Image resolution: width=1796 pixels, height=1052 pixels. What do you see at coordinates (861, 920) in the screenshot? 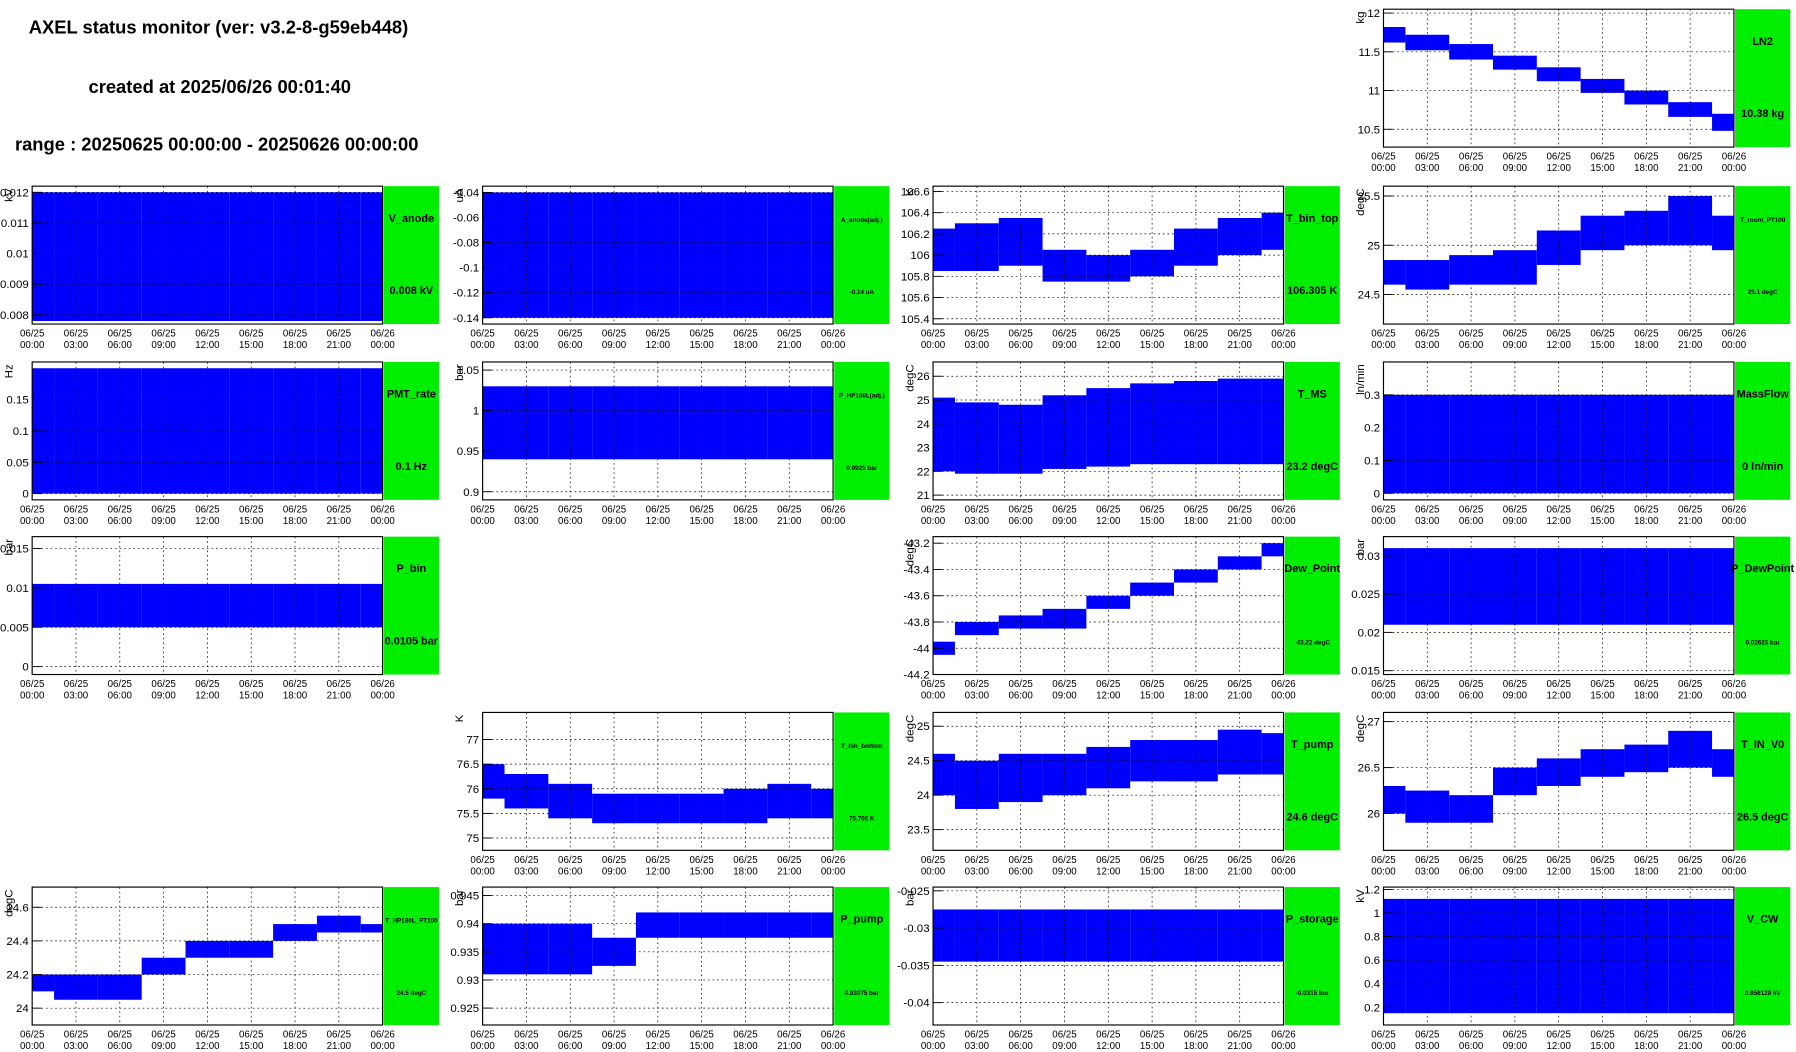
I see `status-name: P_pump` at bounding box center [861, 920].